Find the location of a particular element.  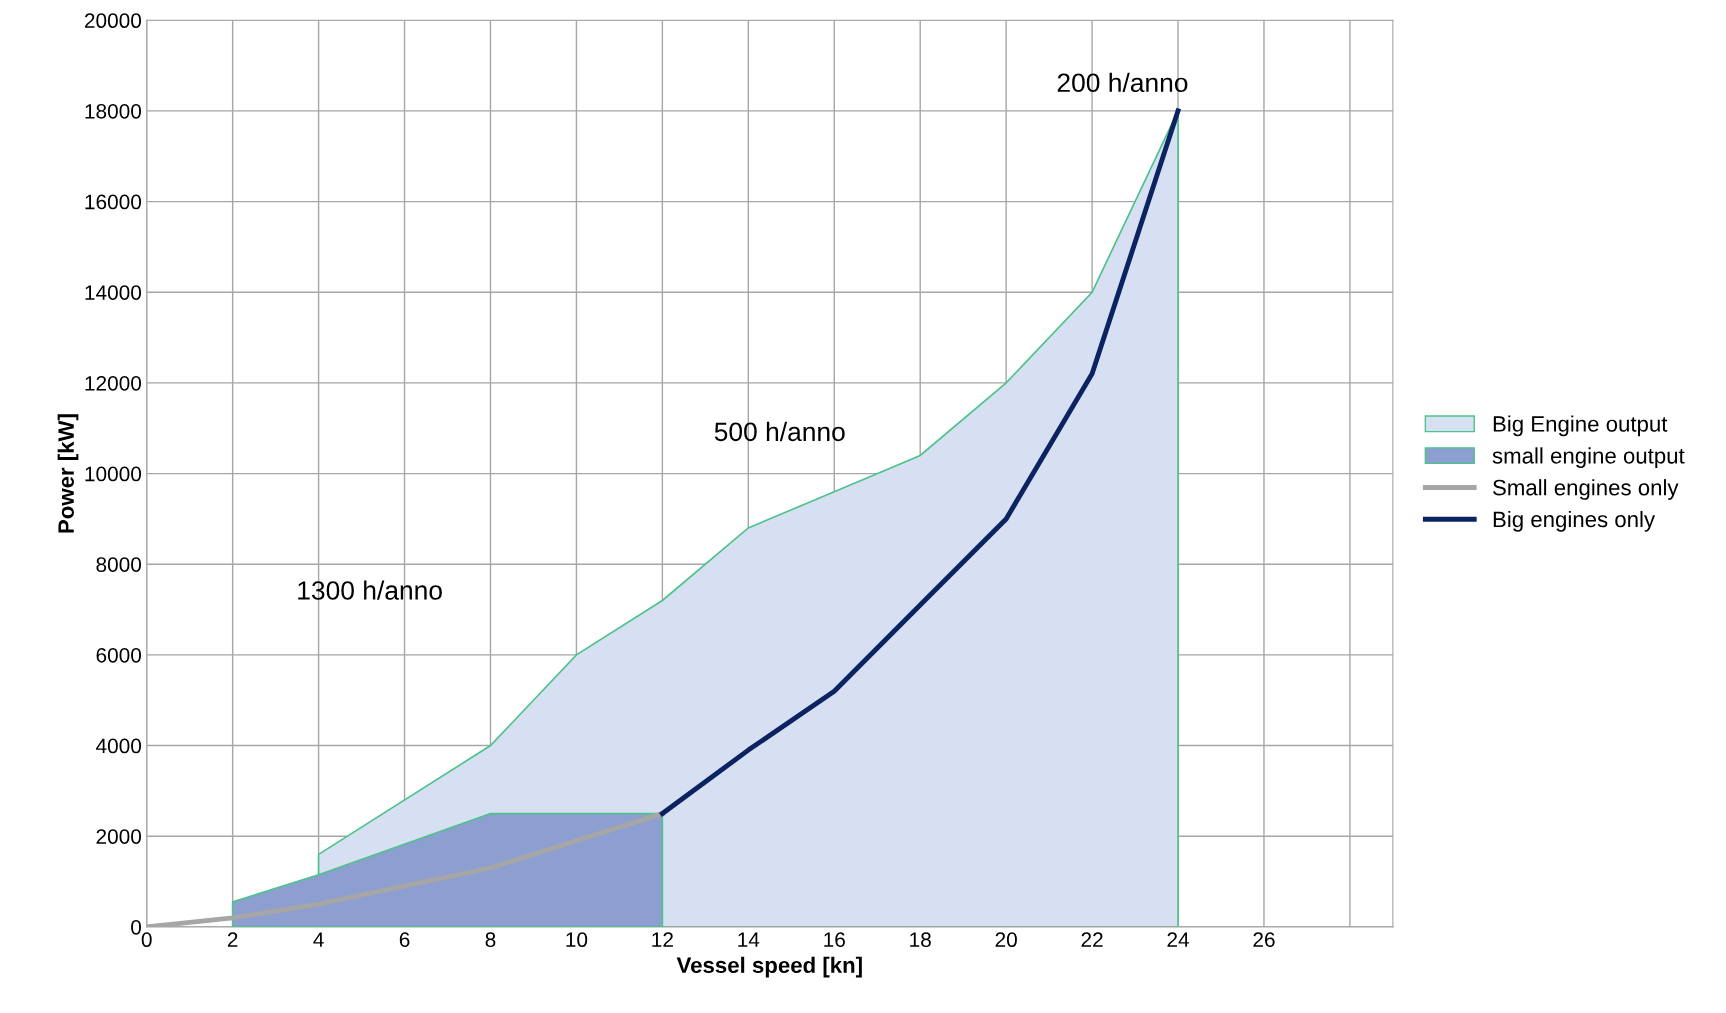

x-tick-label: 12 is located at coordinates (662, 939).